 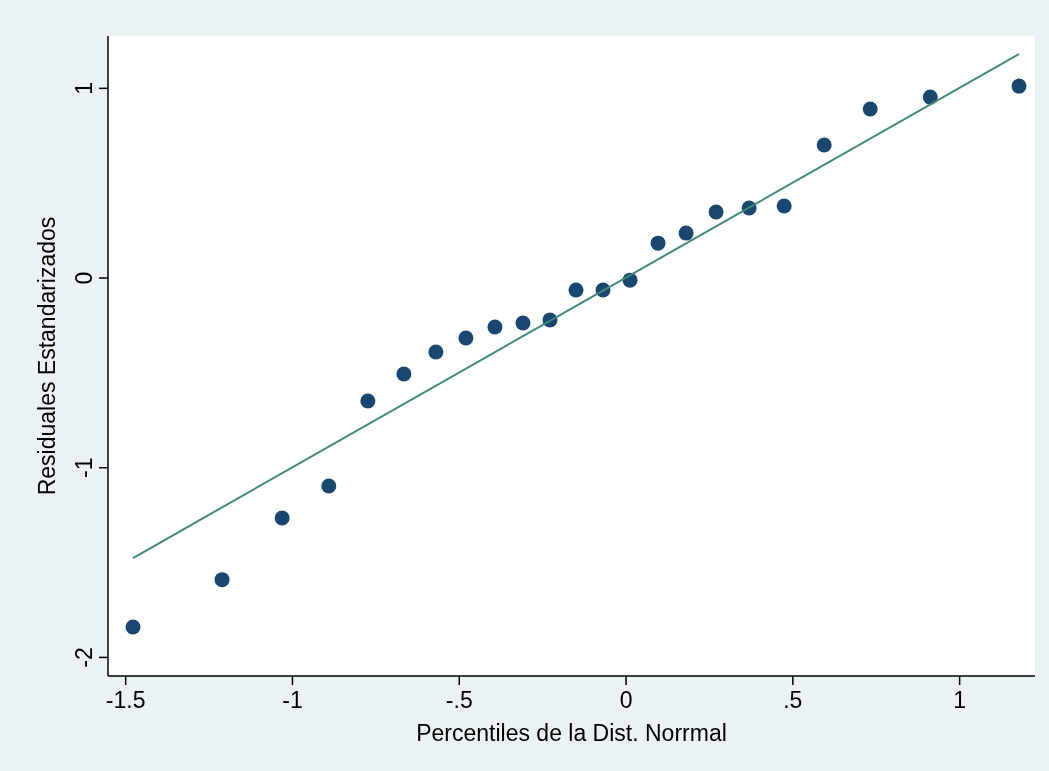 I want to click on y-axis-title: Residuales Estandarizados, so click(x=47, y=356).